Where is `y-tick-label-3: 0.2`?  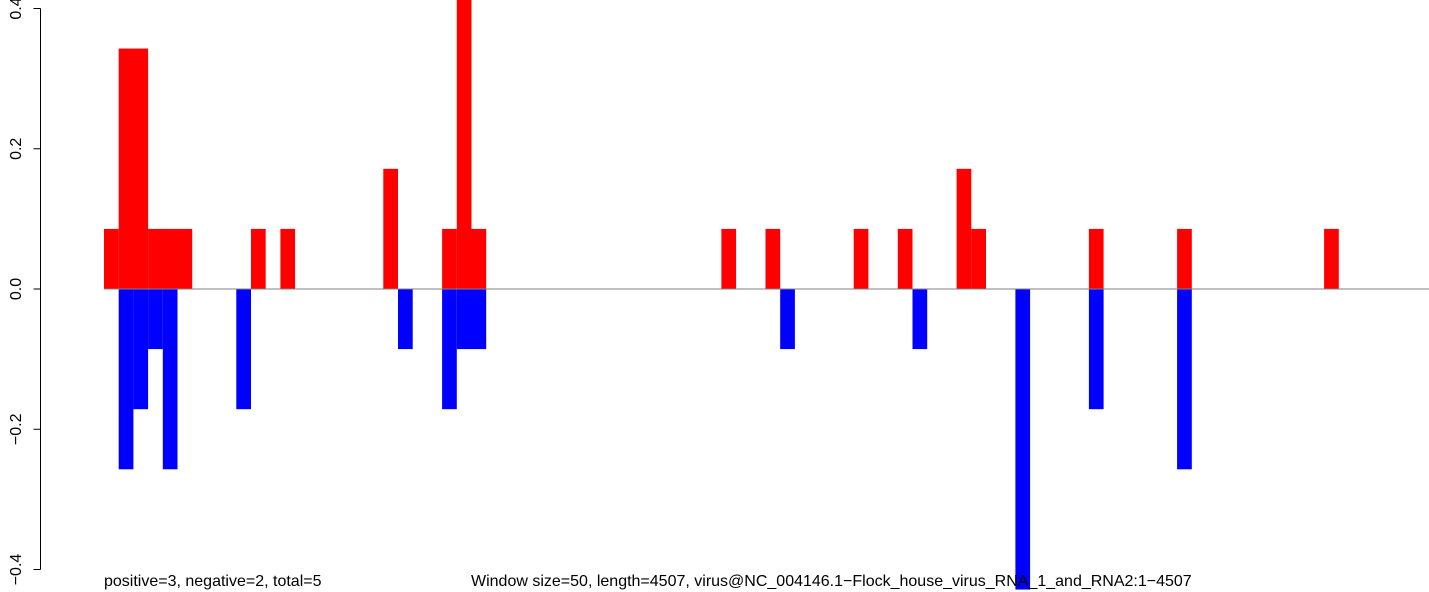
y-tick-label-3: 0.2 is located at coordinates (16, 149).